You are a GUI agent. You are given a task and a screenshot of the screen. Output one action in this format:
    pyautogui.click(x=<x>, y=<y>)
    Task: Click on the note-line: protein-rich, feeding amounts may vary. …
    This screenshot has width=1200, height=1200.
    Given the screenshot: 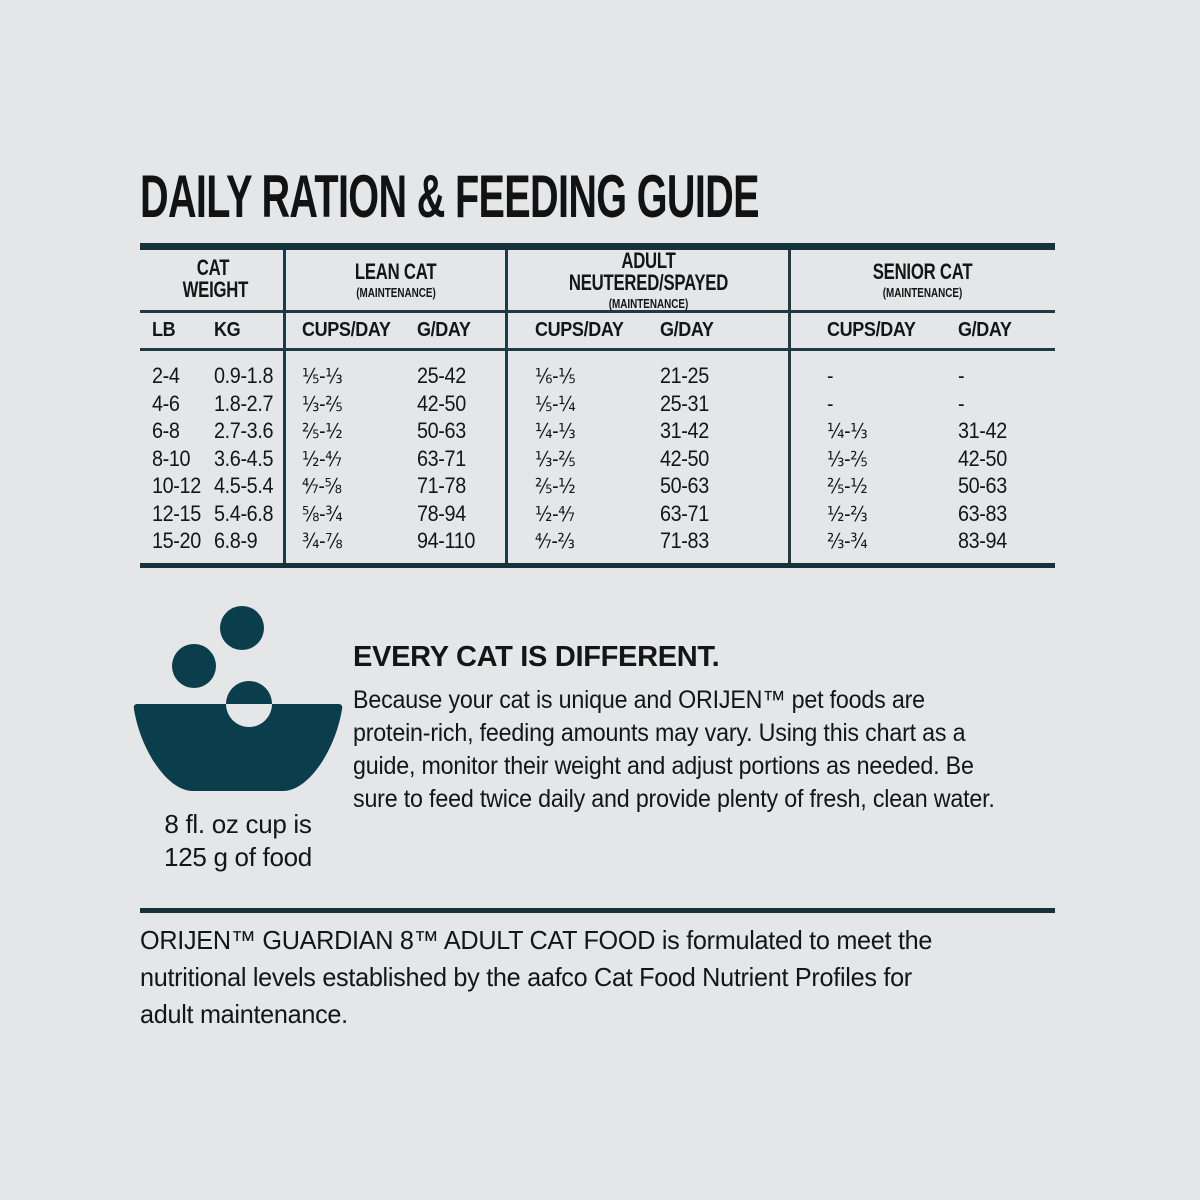 What is the action you would take?
    pyautogui.click(x=659, y=733)
    